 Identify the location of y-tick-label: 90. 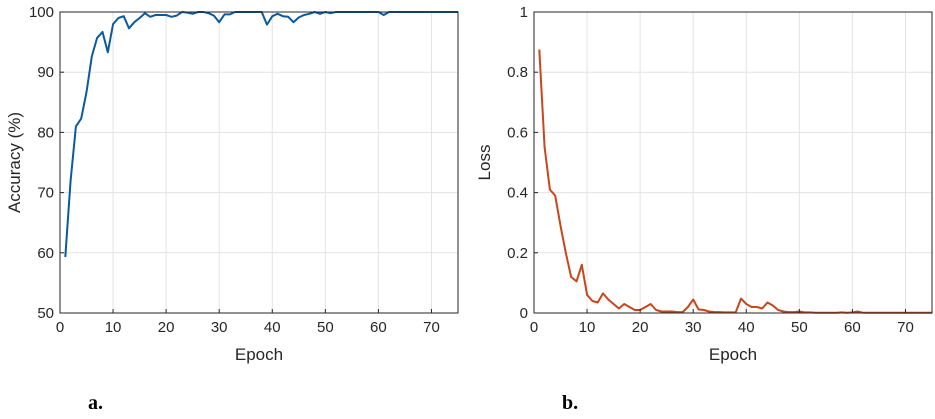
(45, 72).